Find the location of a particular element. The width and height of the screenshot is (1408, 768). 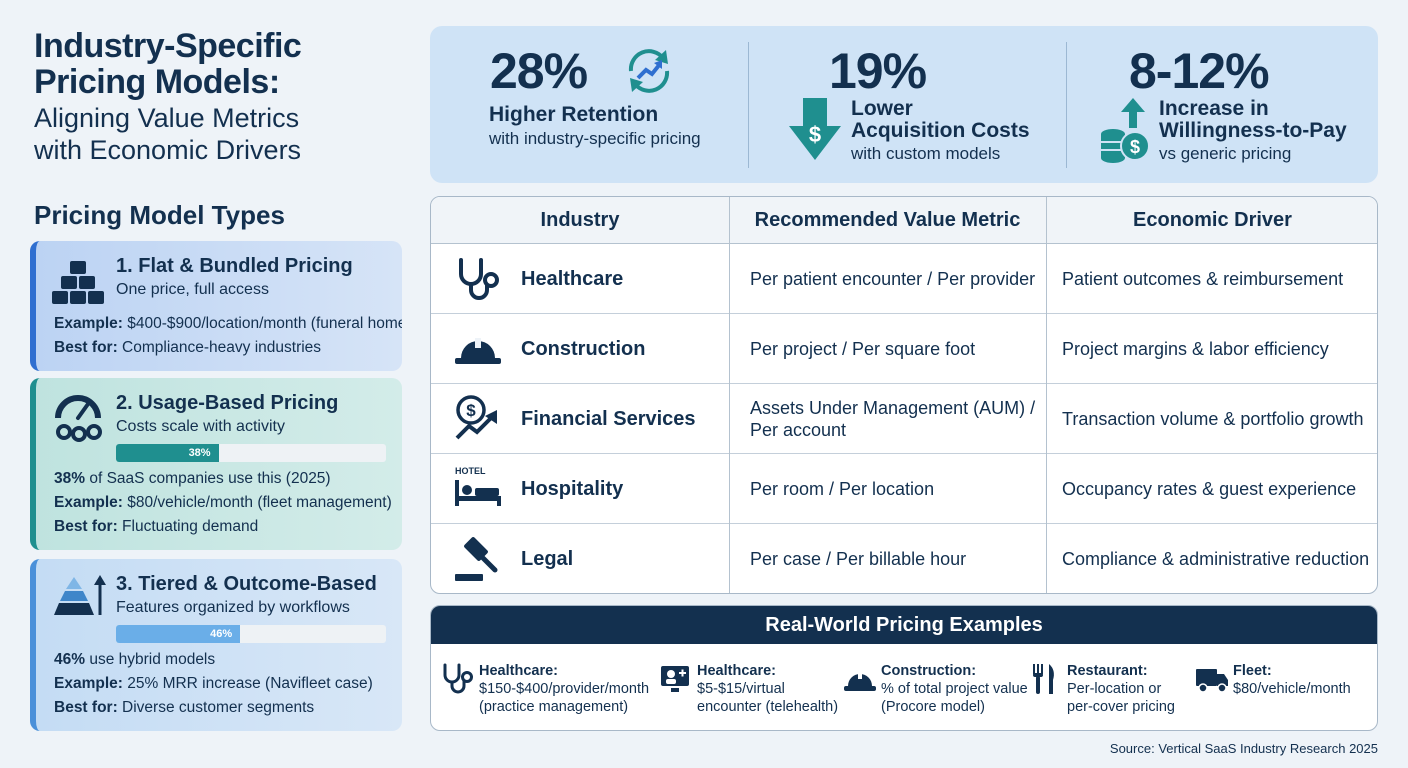

row-industry: Hospitality is located at coordinates (572, 488).